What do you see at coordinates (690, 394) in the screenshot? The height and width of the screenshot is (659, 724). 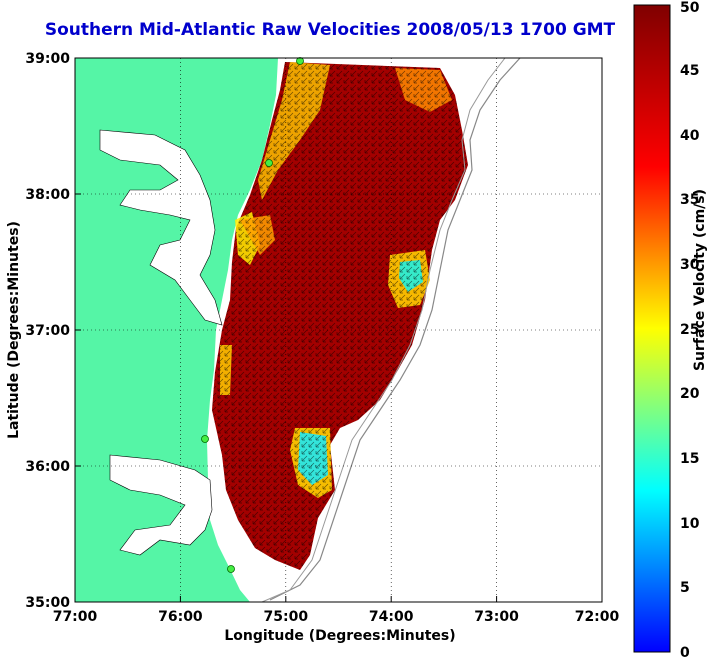 I see `colorbar-tick: 20` at bounding box center [690, 394].